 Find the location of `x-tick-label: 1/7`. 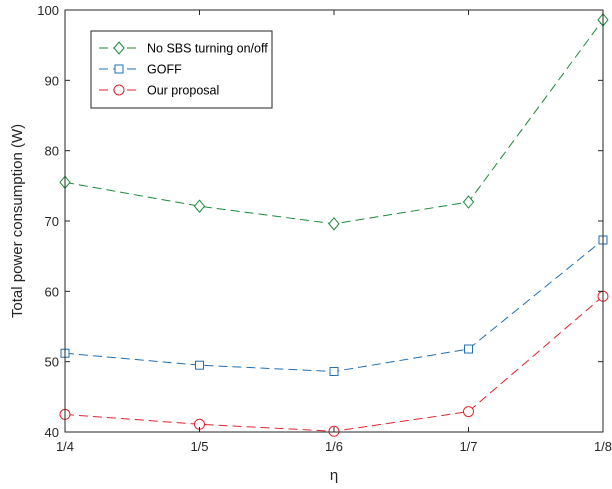

x-tick-label: 1/7 is located at coordinates (468, 446).